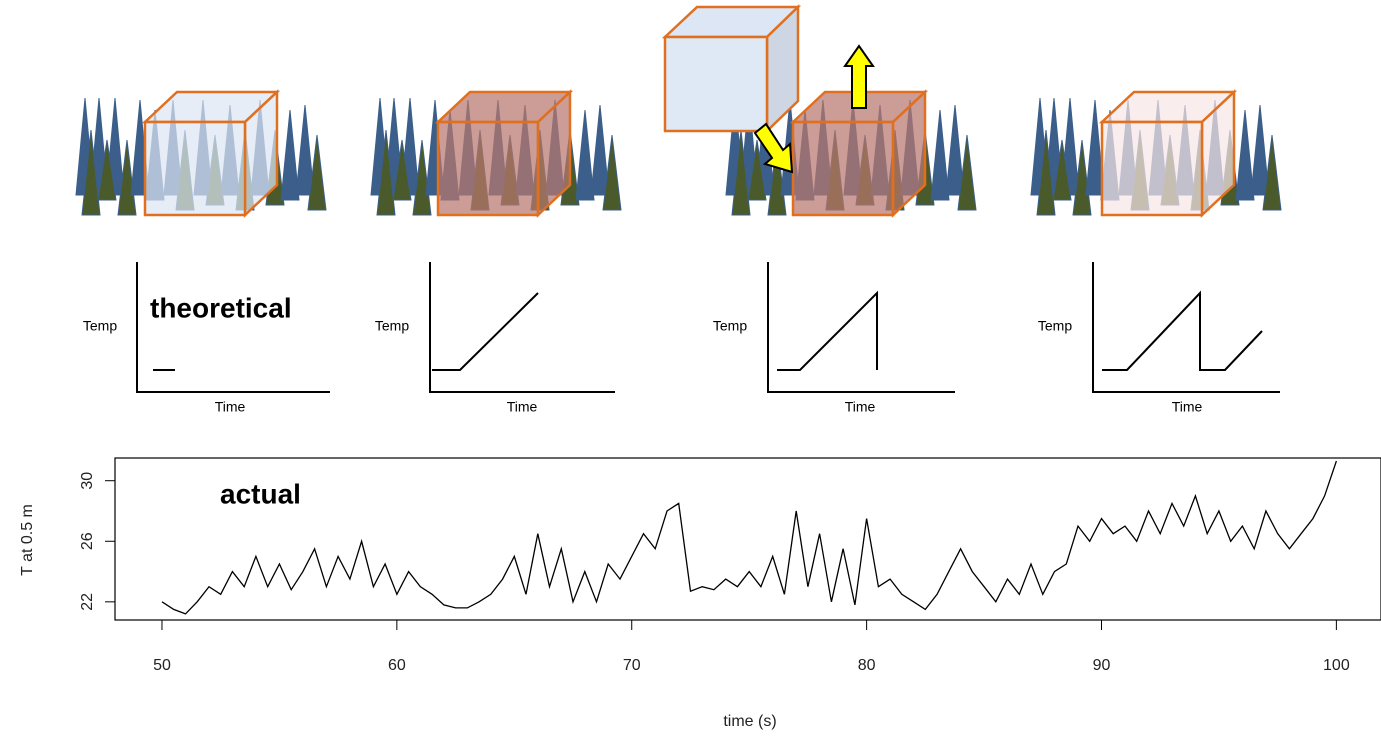 This screenshot has height=736, width=1381. What do you see at coordinates (87, 541) in the screenshot?
I see `y-tick-label: 26` at bounding box center [87, 541].